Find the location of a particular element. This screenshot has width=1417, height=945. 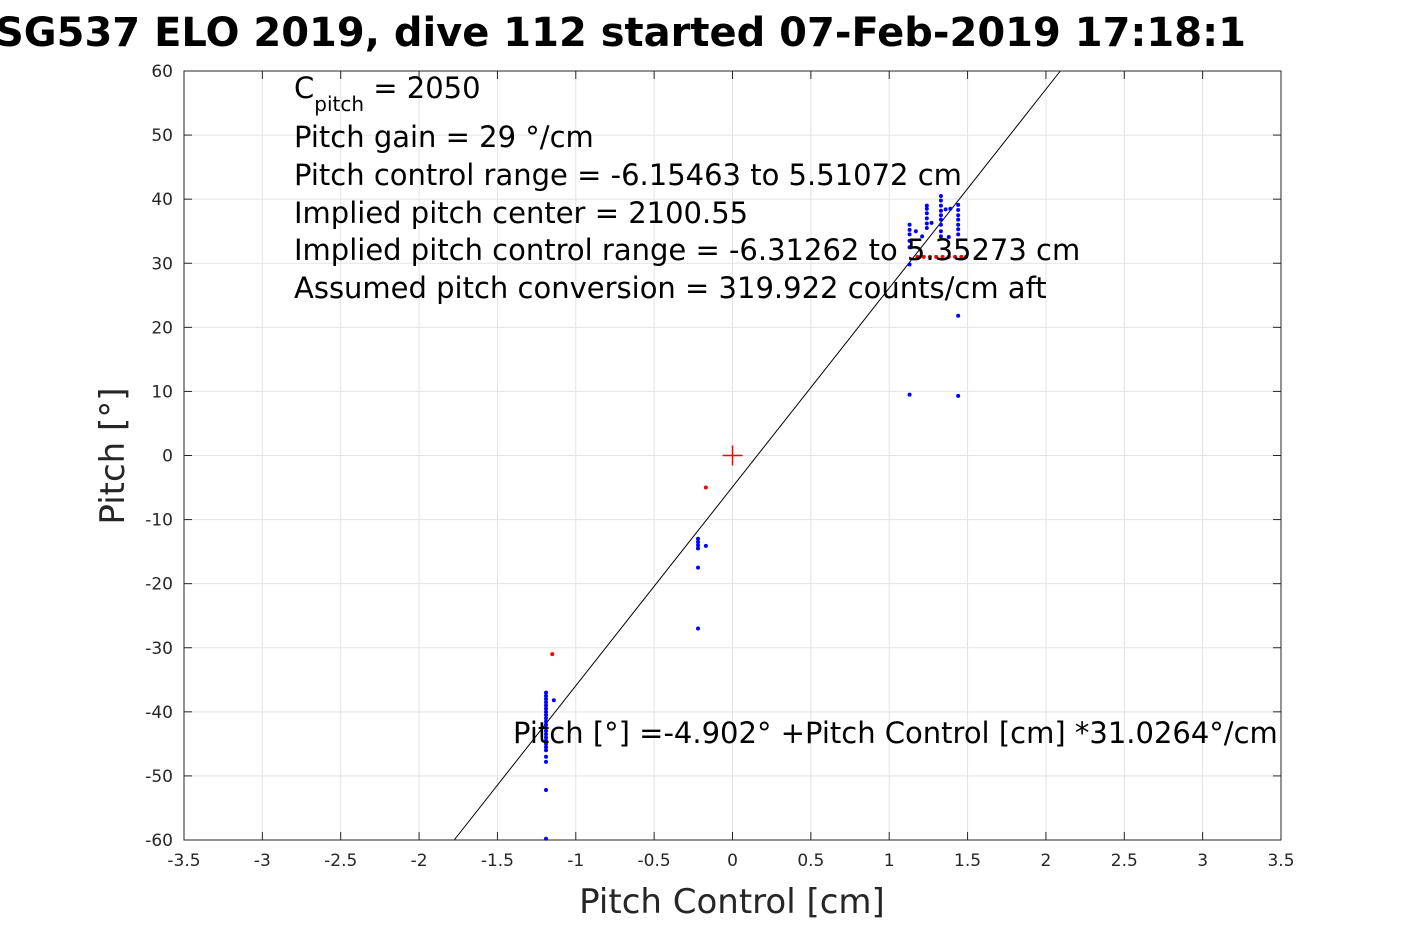

x-tick-label: -3.5 is located at coordinates (183, 861).